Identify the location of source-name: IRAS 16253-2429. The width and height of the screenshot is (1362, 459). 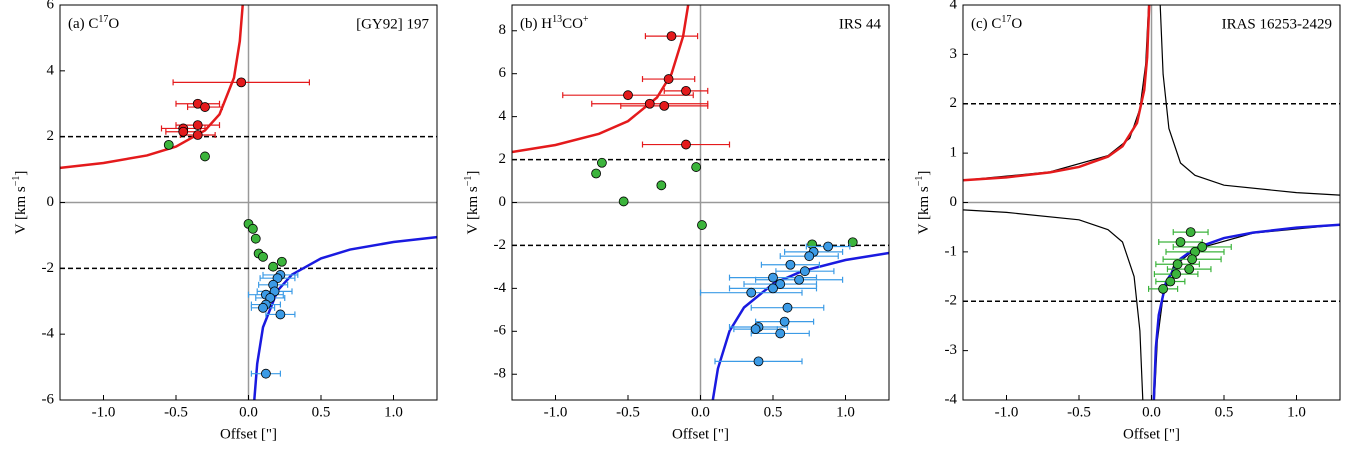
(1277, 24).